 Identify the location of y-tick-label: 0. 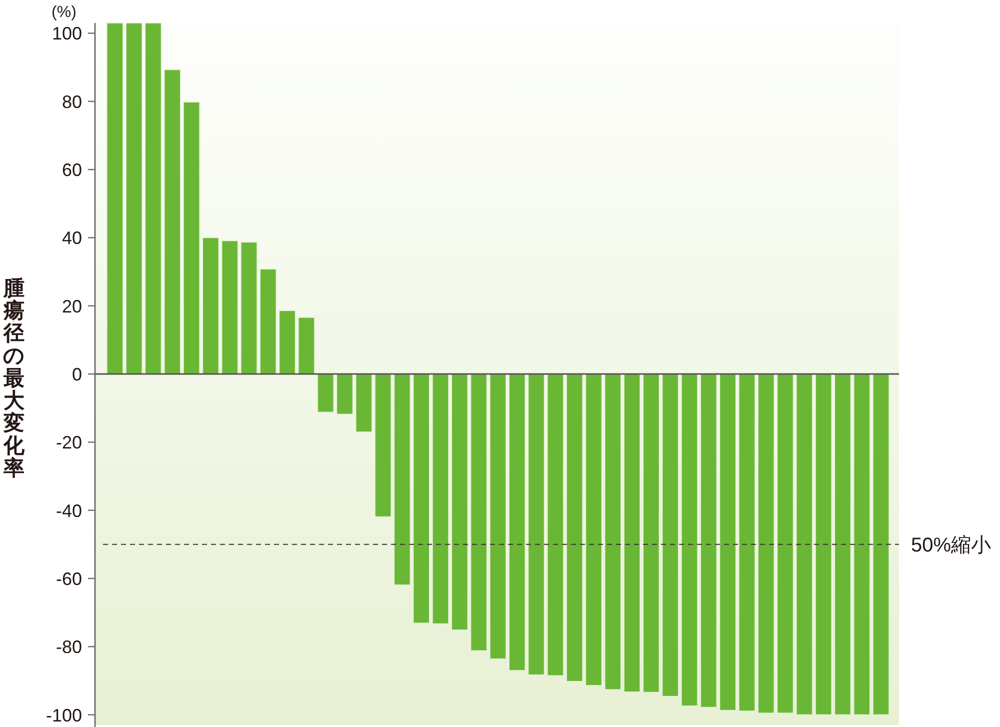
(77, 374).